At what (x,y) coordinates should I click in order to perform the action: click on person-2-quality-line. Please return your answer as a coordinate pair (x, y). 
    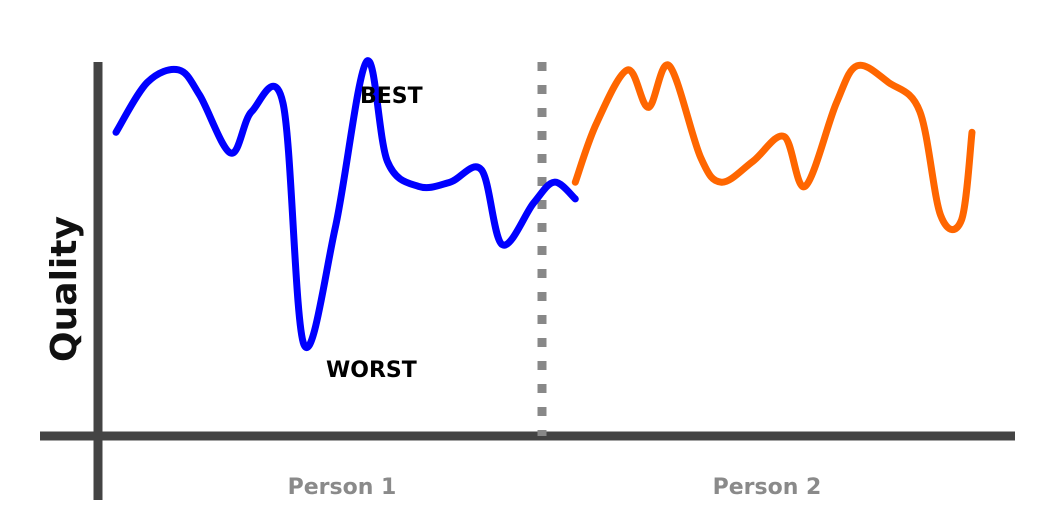
    Looking at the image, I should click on (773, 147).